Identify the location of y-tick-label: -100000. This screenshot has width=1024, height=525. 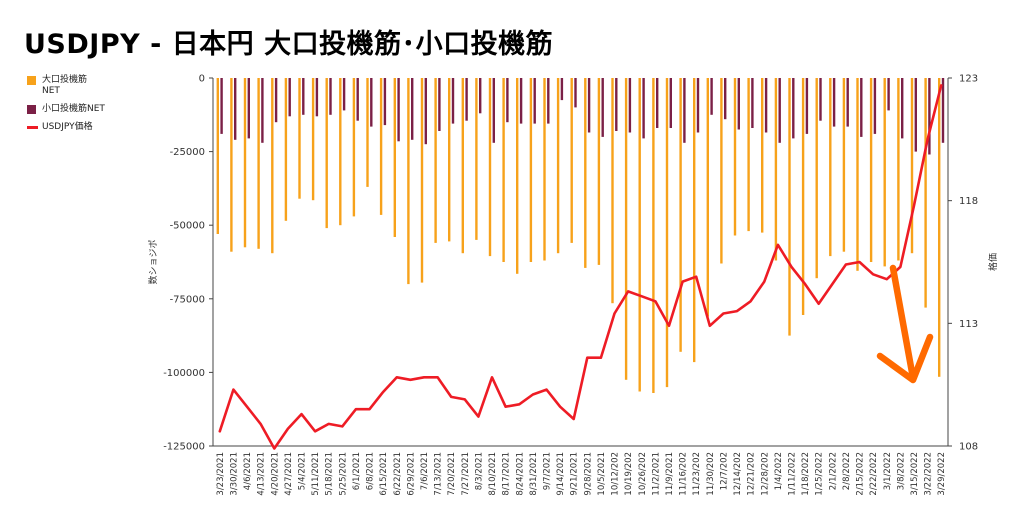
(184, 373).